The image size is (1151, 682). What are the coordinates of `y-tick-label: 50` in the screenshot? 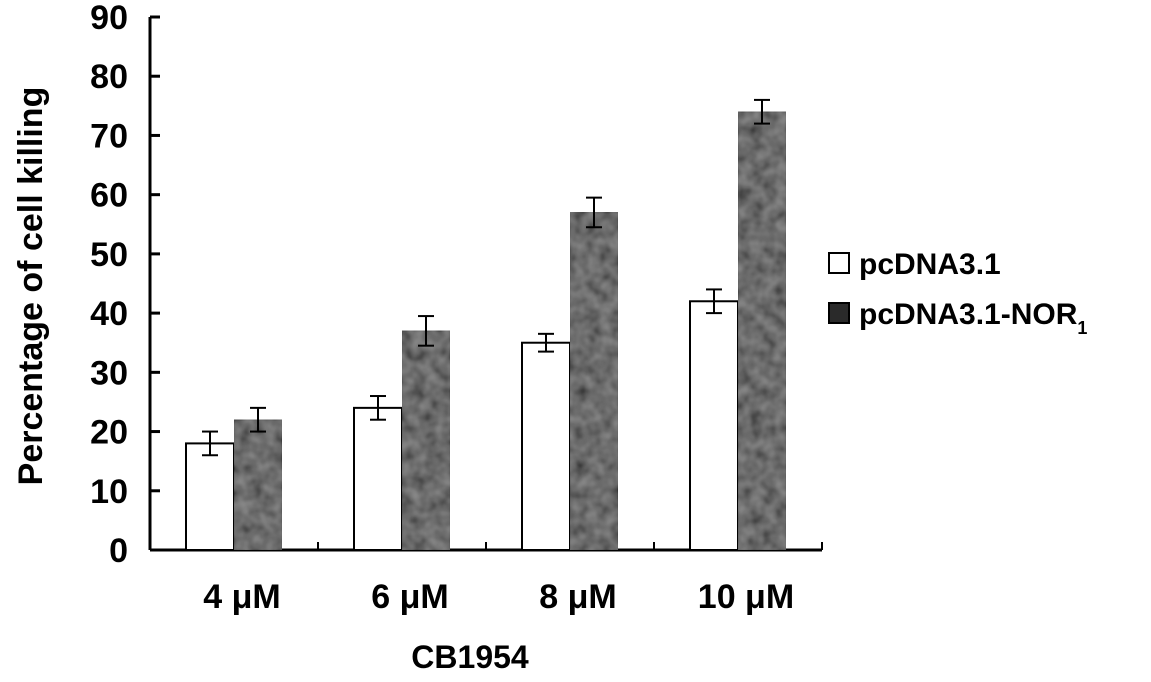 It's located at (109, 255).